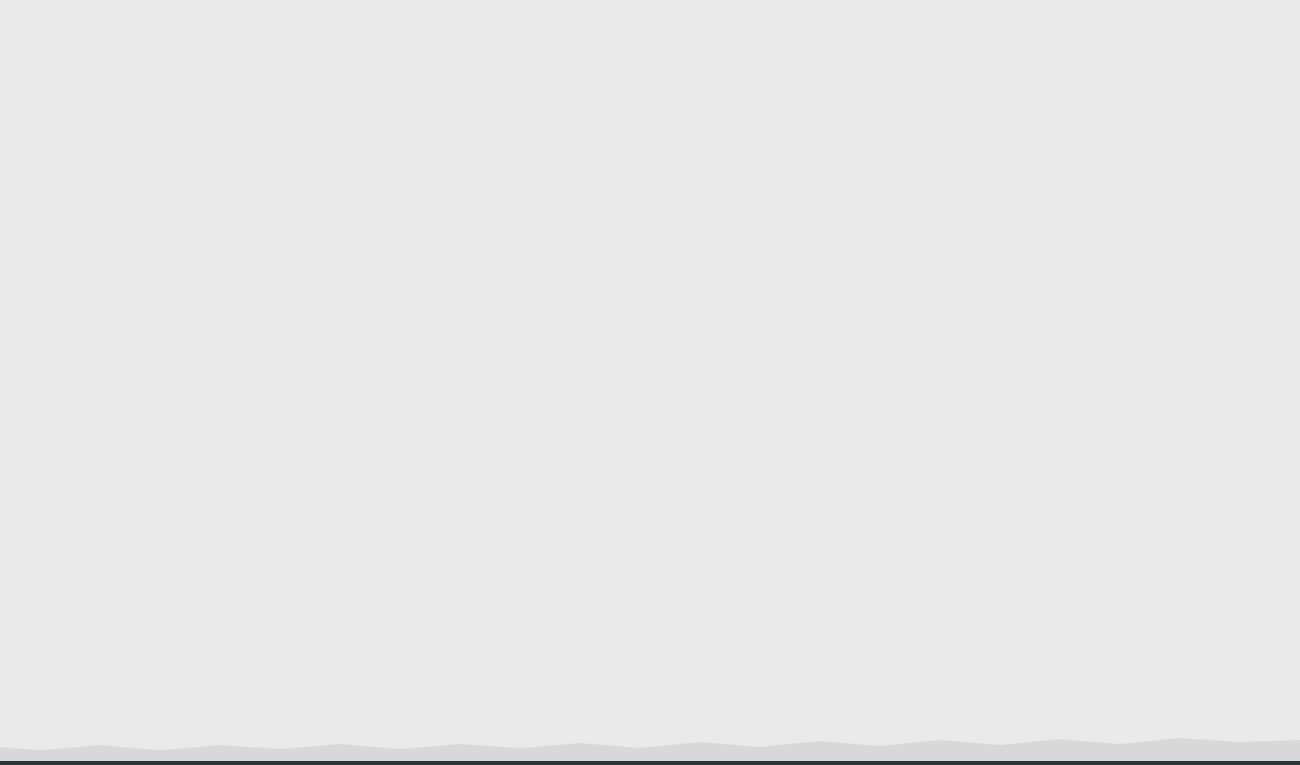  What do you see at coordinates (650, 749) in the screenshot?
I see `paper-edge` at bounding box center [650, 749].